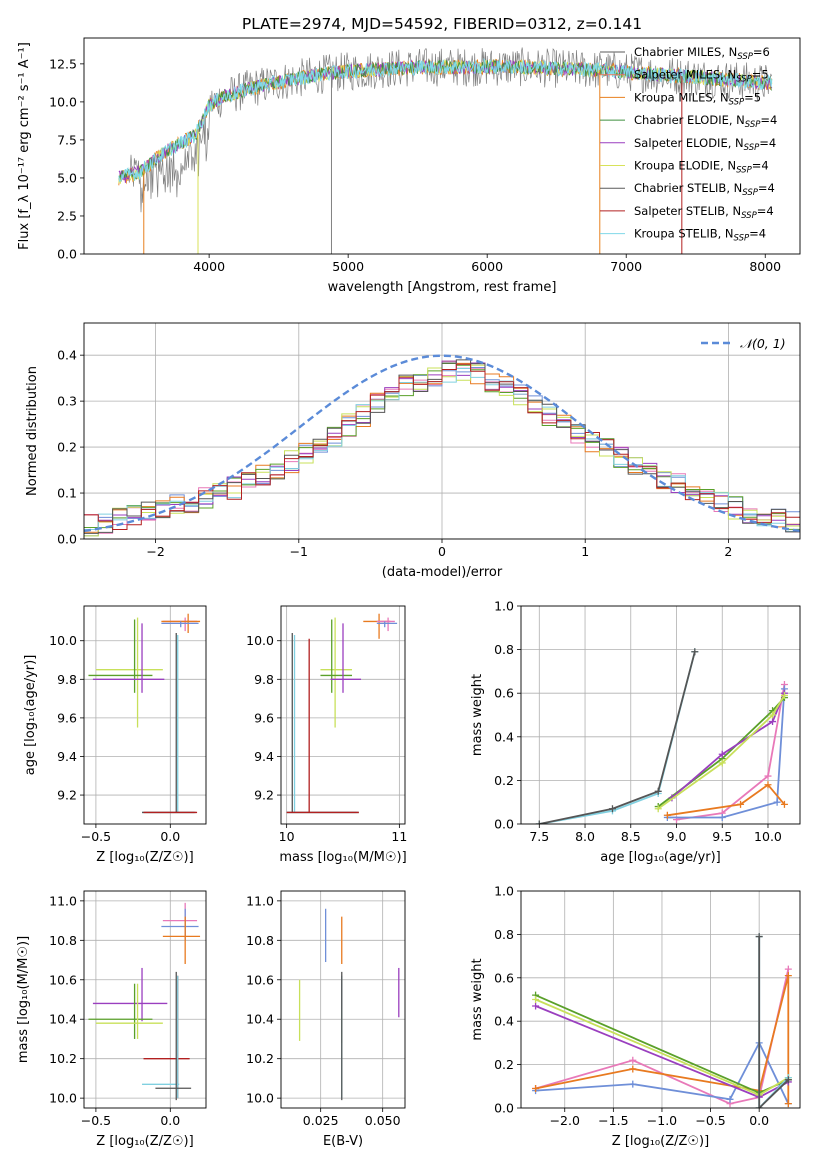 The height and width of the screenshot is (1170, 819). I want to click on spectrum-line, so click(445, 119).